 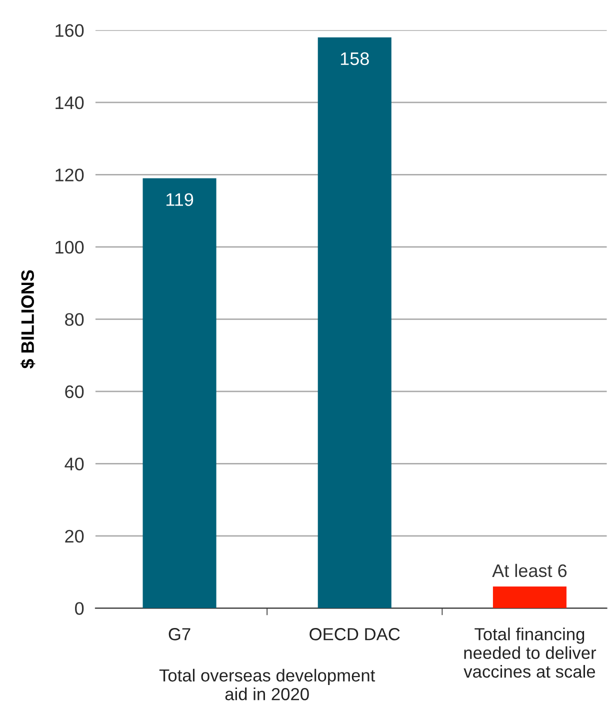 I want to click on x-tick-label: OECD DAC, so click(x=355, y=634).